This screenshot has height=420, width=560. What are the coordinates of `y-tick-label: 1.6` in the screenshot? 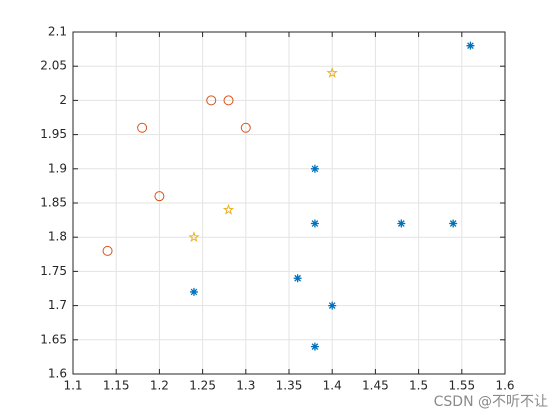 It's located at (57, 374).